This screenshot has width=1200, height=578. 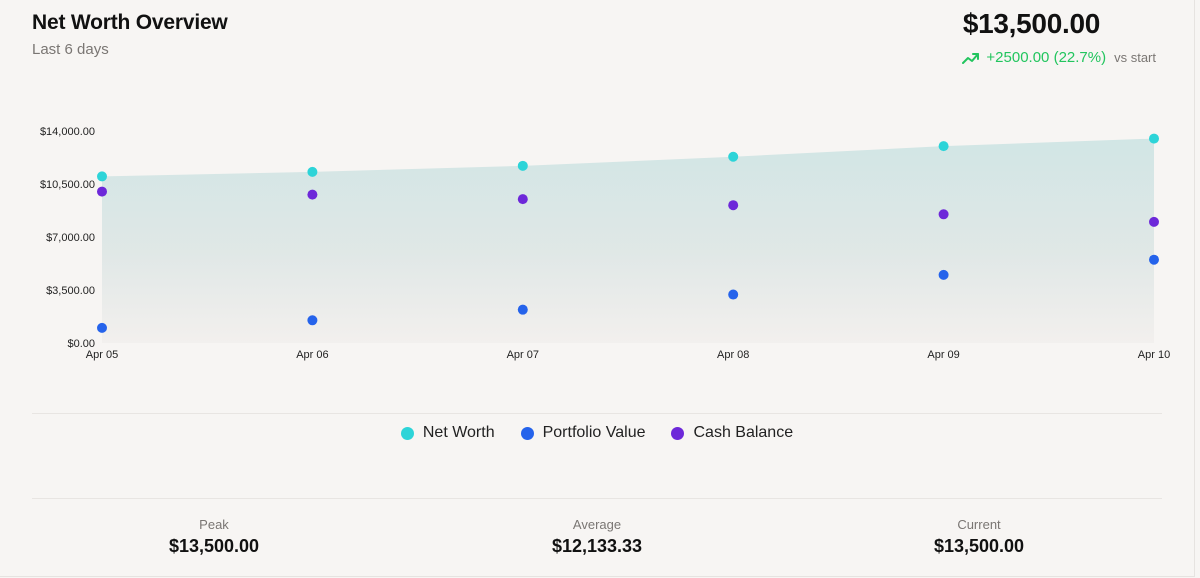 What do you see at coordinates (1154, 355) in the screenshot?
I see `x-tick-label: Apr 10` at bounding box center [1154, 355].